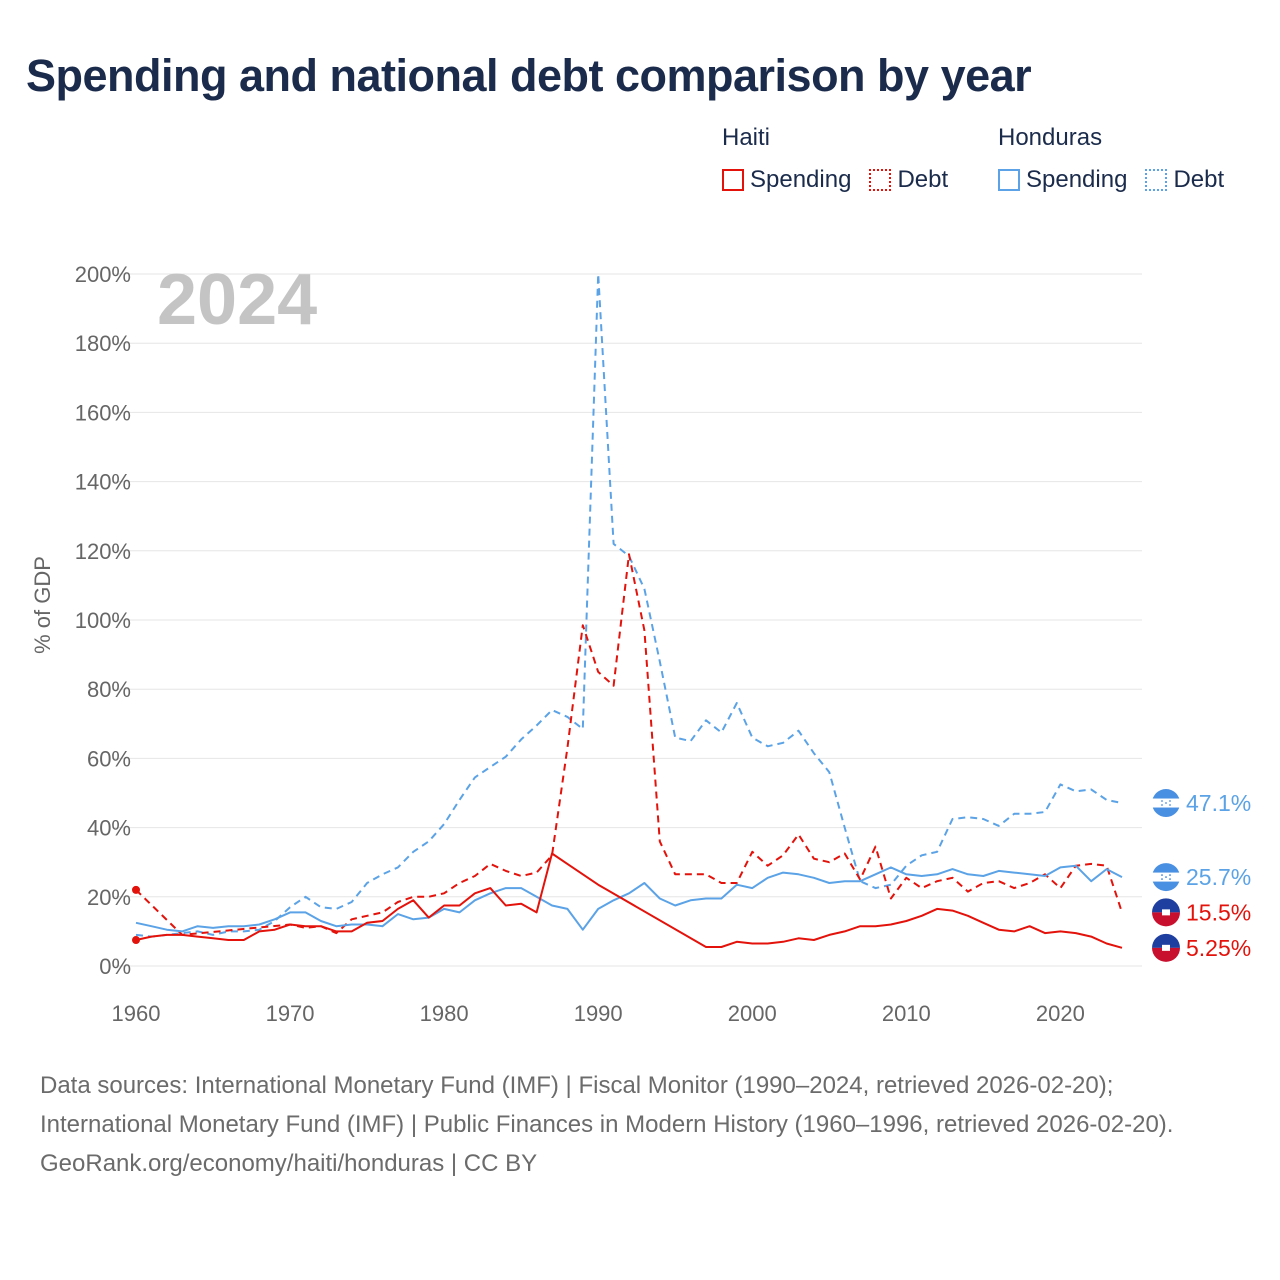  What do you see at coordinates (237, 300) in the screenshot?
I see `year-watermark: 2024` at bounding box center [237, 300].